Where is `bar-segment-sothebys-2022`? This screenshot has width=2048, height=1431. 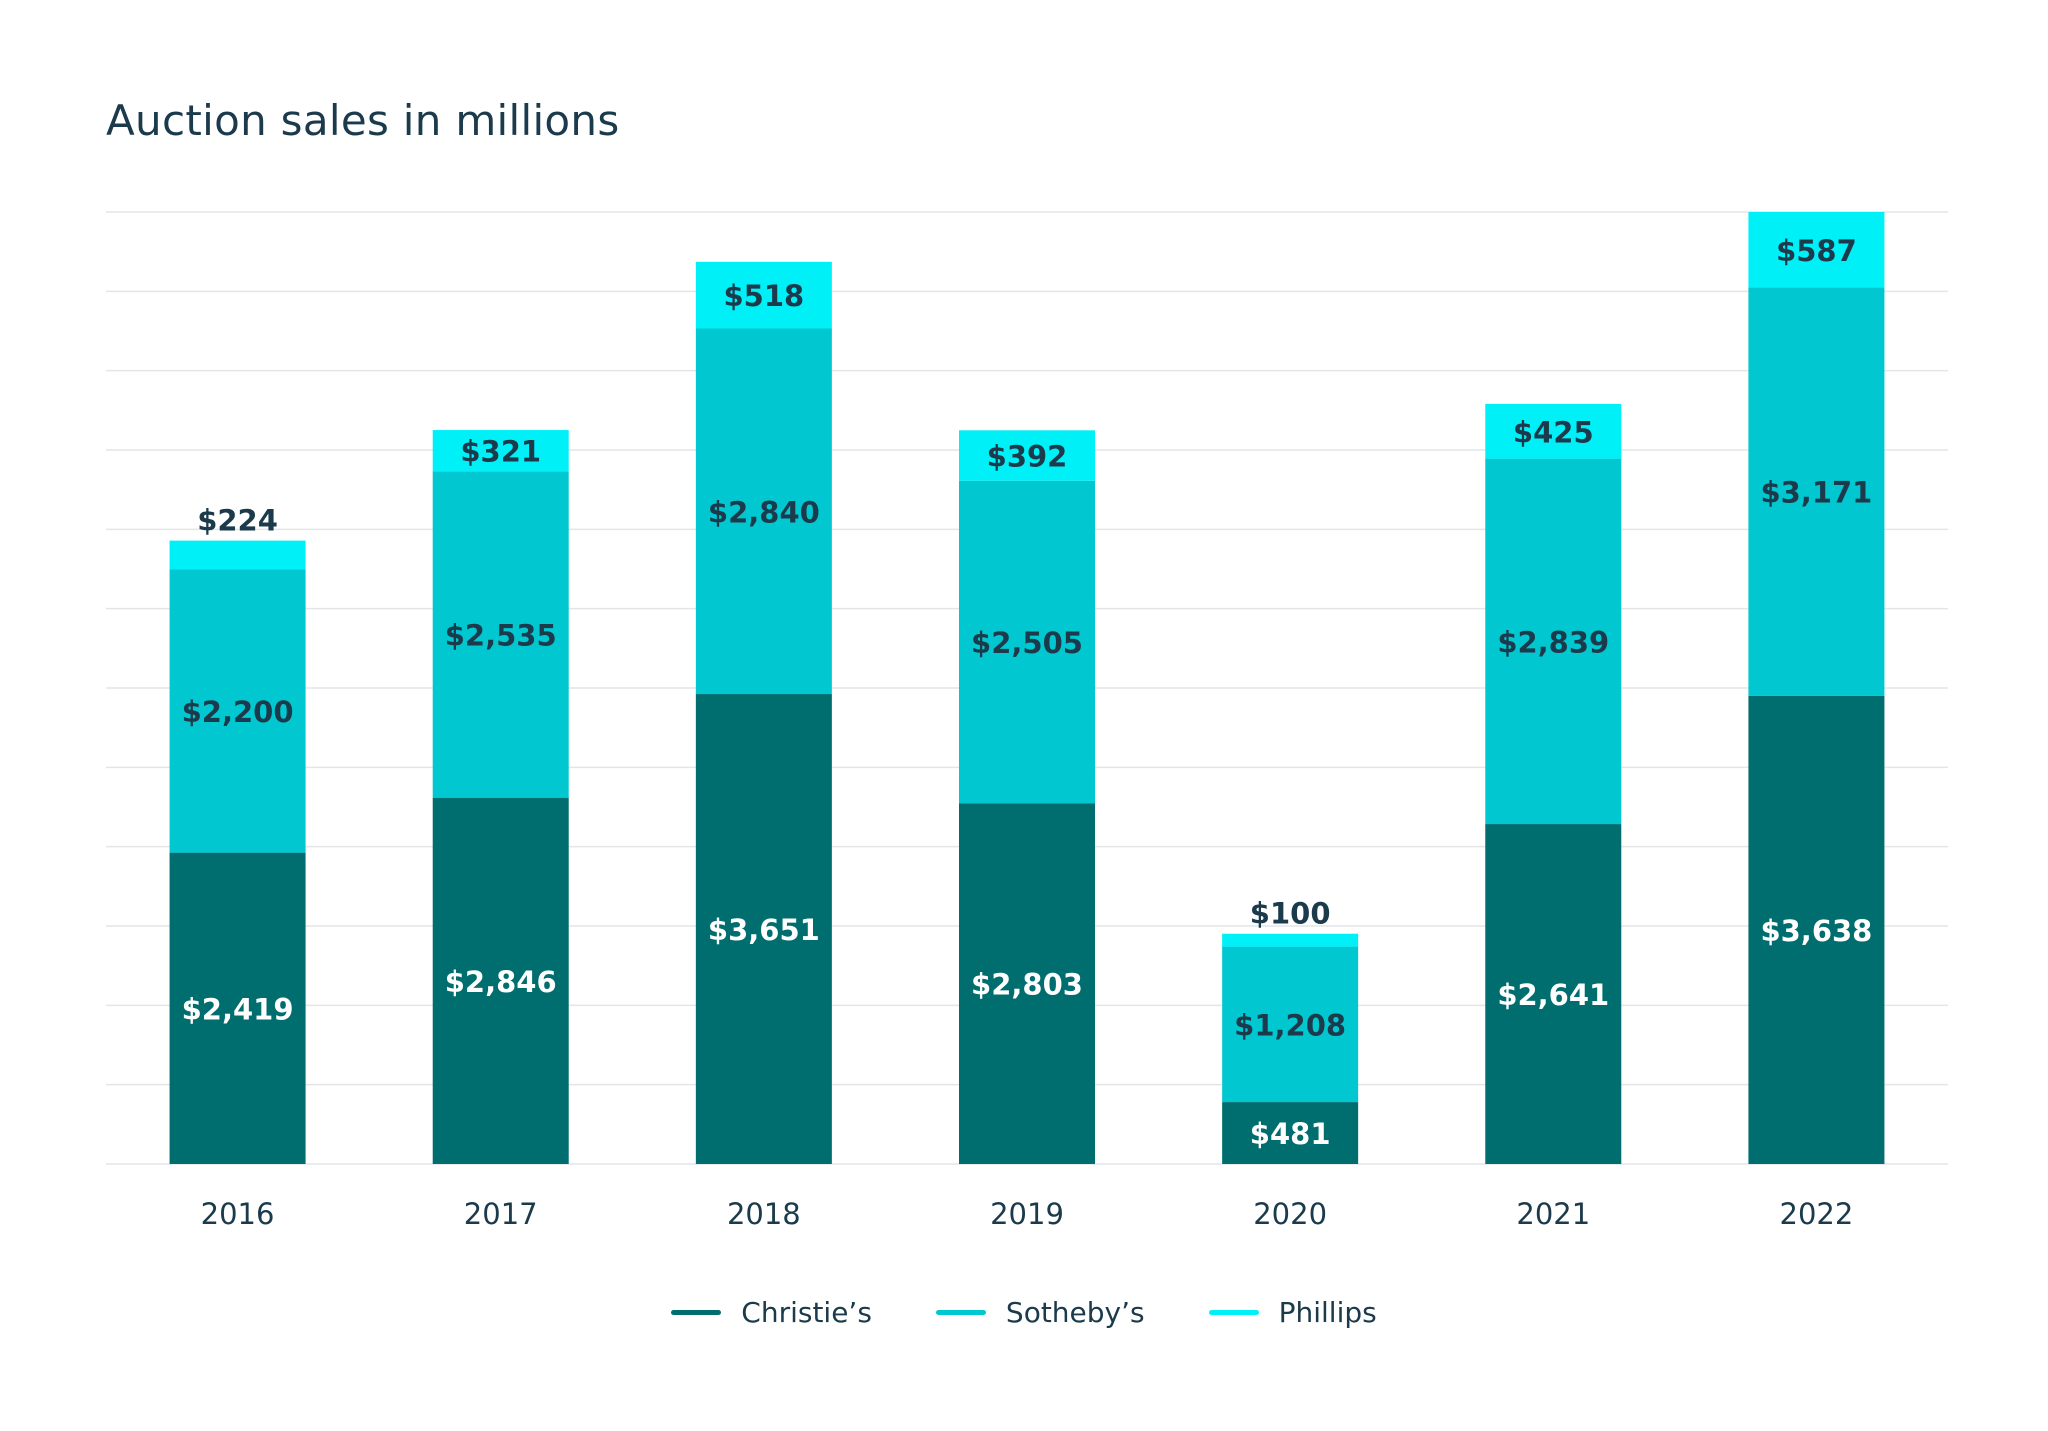 bar-segment-sothebys-2022 is located at coordinates (1816, 491).